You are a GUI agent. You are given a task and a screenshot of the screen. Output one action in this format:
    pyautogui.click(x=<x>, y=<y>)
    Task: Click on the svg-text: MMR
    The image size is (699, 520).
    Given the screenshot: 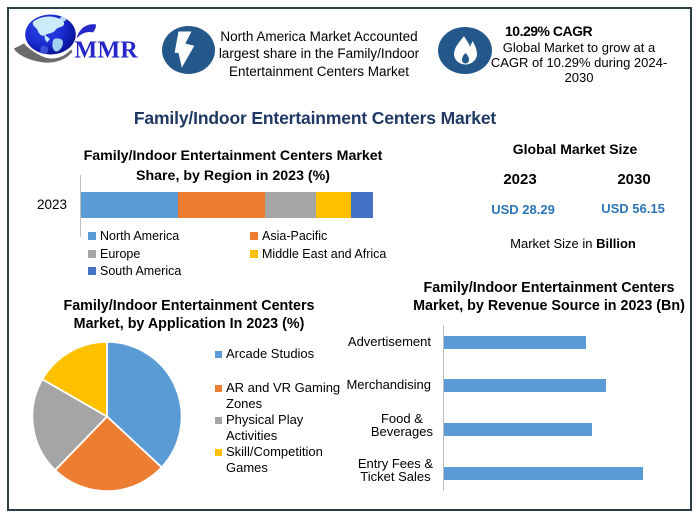 What is the action you would take?
    pyautogui.click(x=107, y=51)
    